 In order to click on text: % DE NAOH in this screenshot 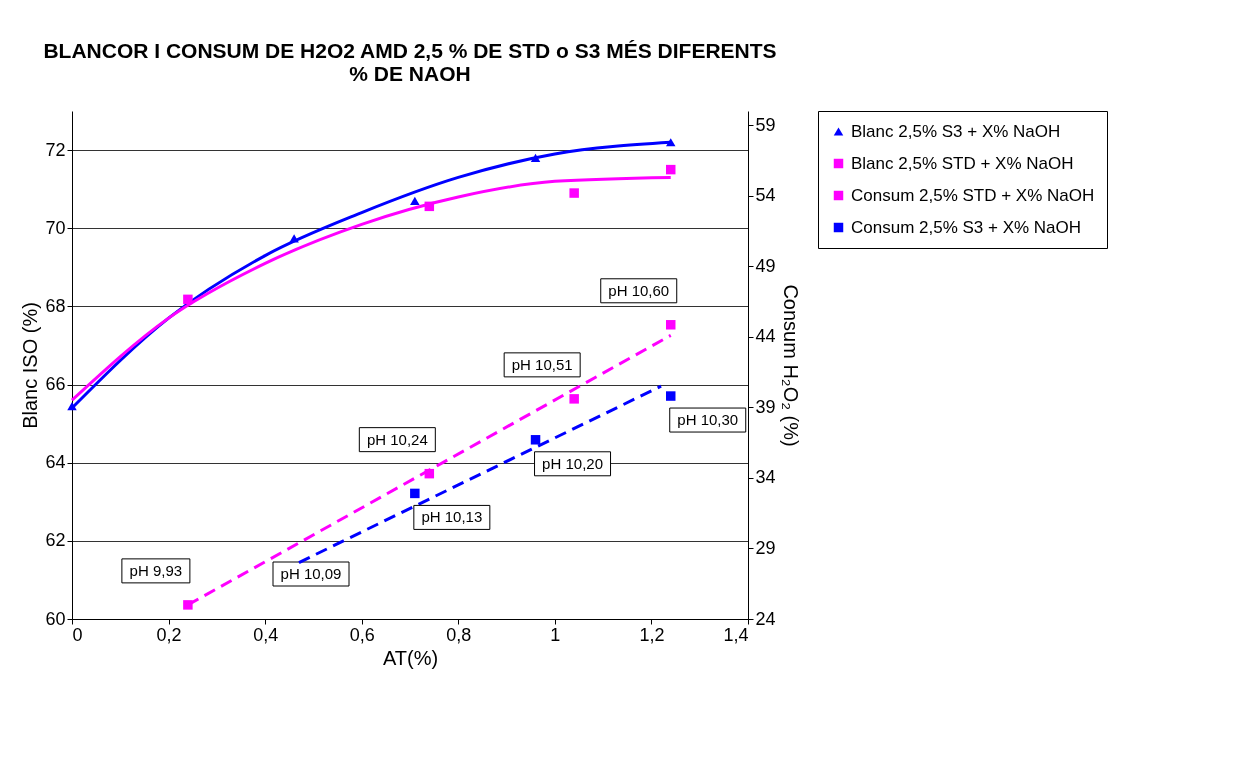, I will do `click(410, 73)`.